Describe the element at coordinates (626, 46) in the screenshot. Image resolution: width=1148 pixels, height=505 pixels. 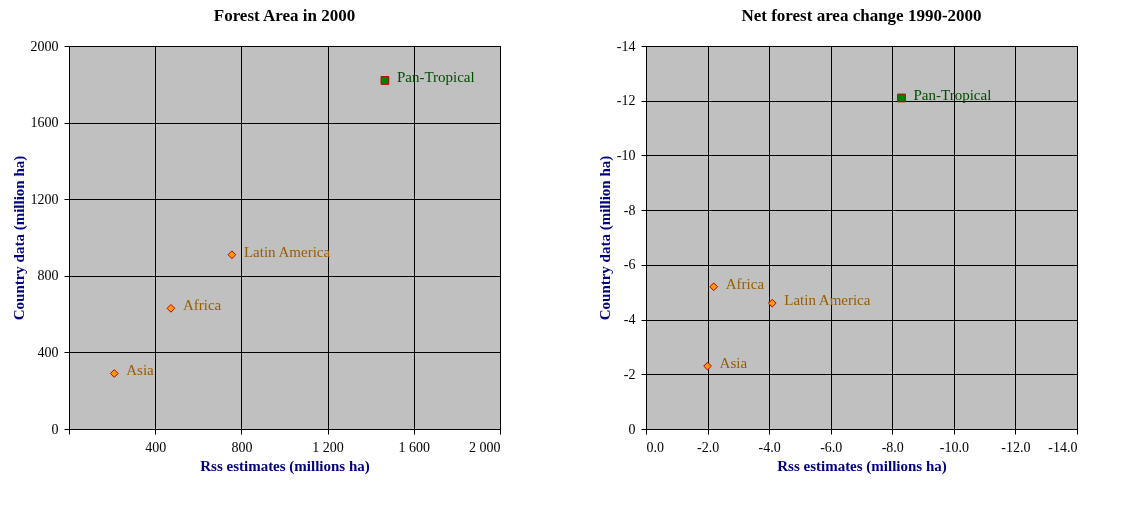
I see `y-tick-label: -14` at that location.